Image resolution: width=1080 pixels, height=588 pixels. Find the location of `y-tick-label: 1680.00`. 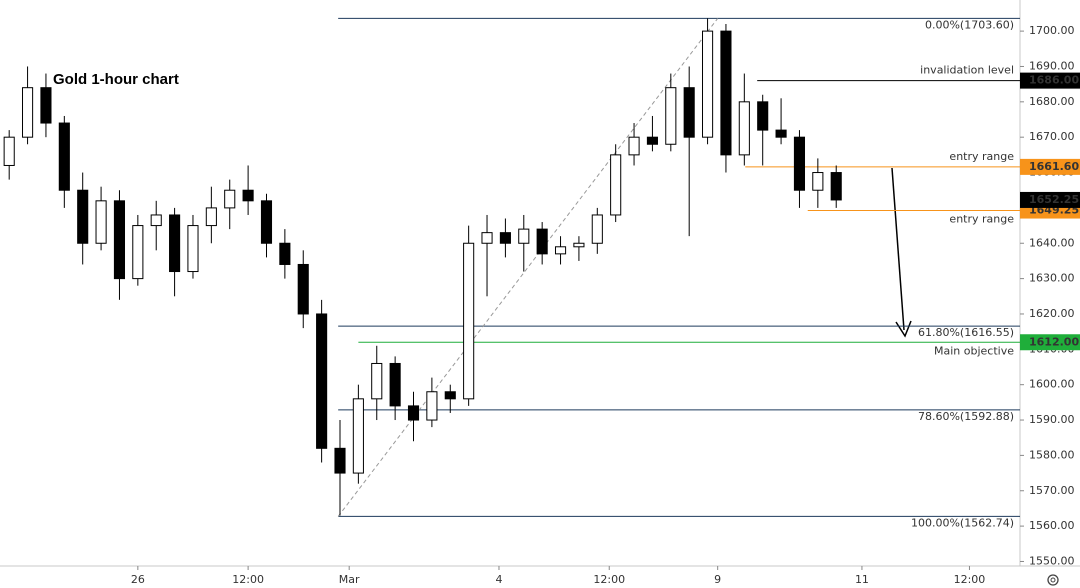

y-tick-label: 1680.00 is located at coordinates (1052, 101).